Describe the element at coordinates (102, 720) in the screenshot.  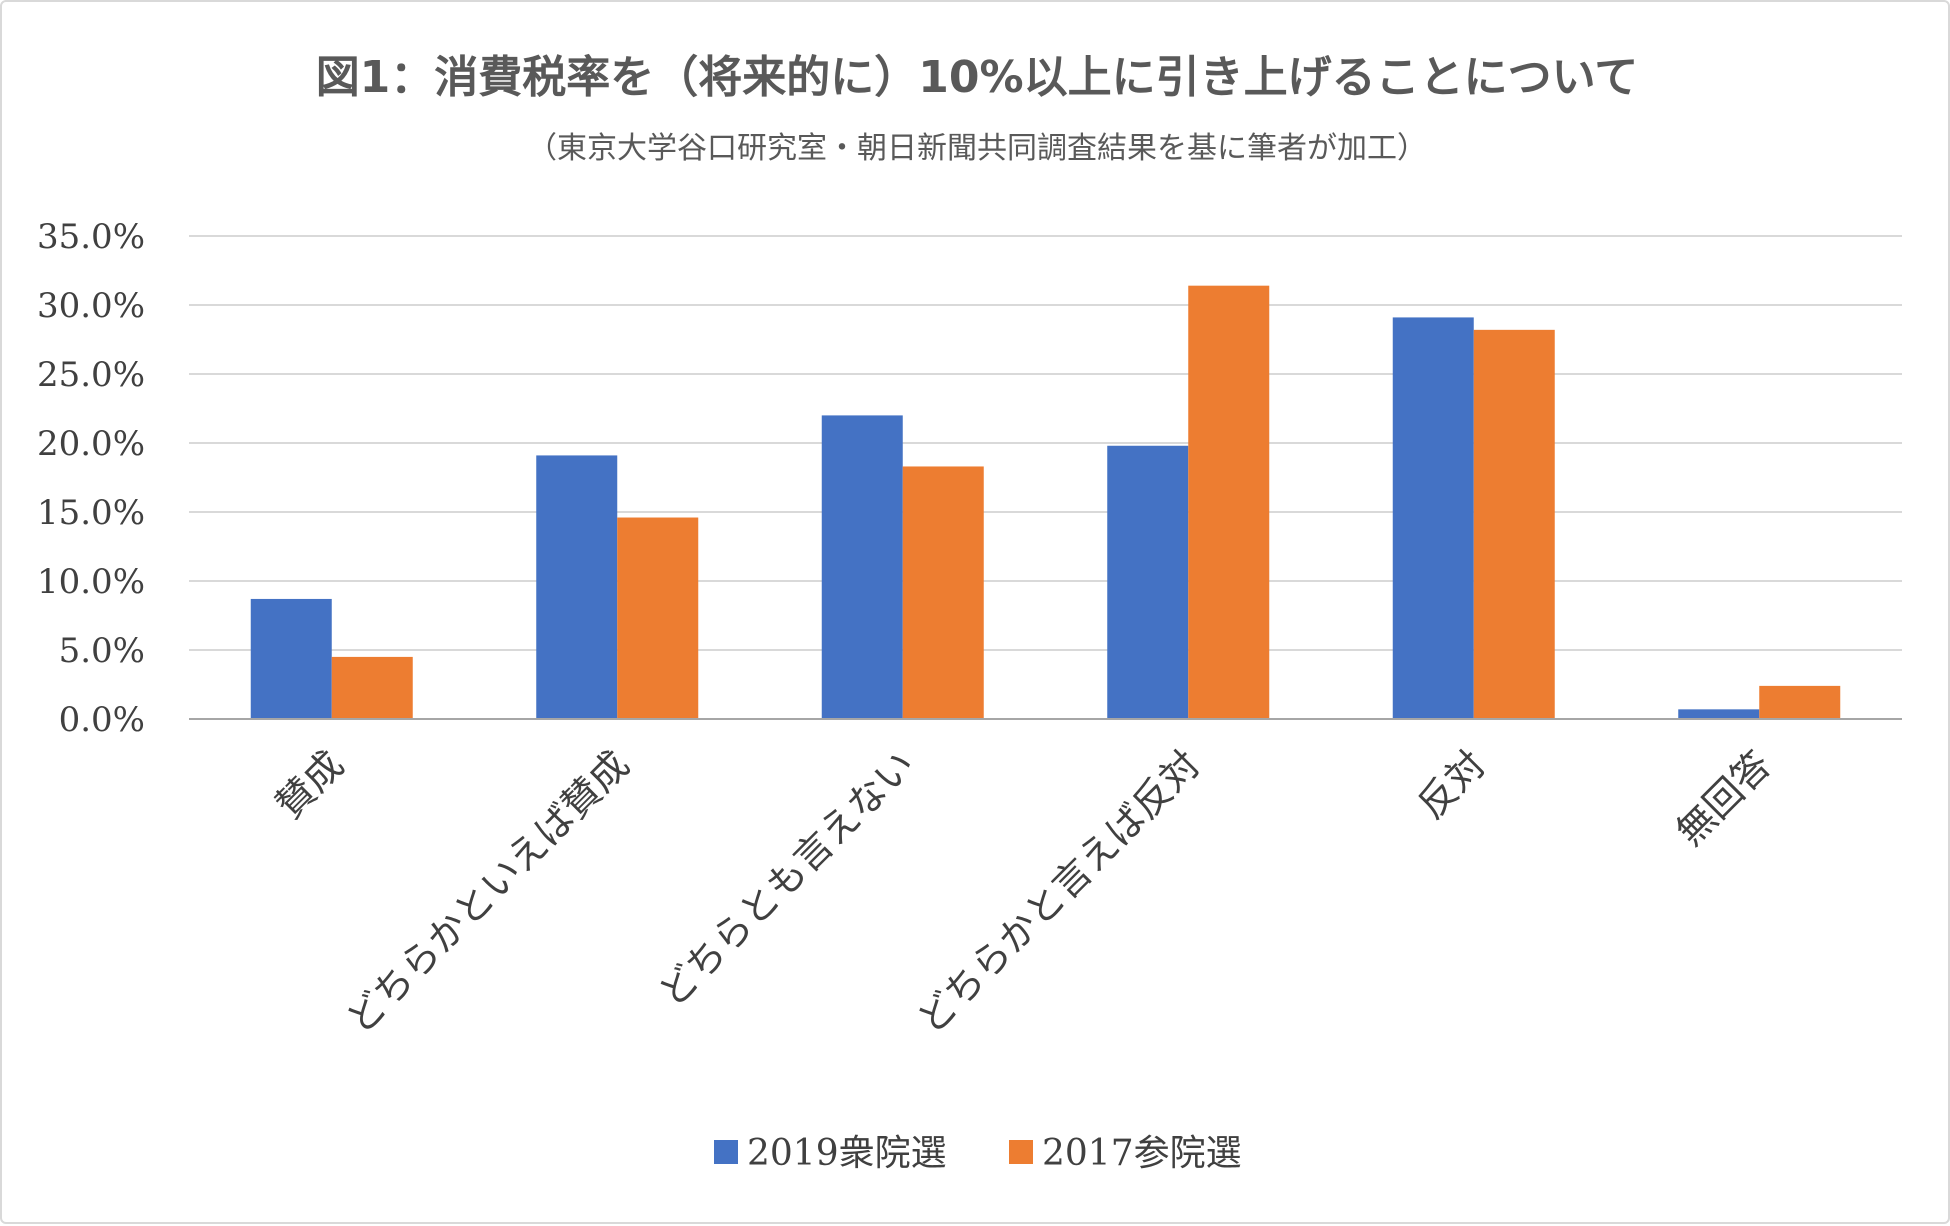
I see `y-tick-label: 0.0%` at that location.